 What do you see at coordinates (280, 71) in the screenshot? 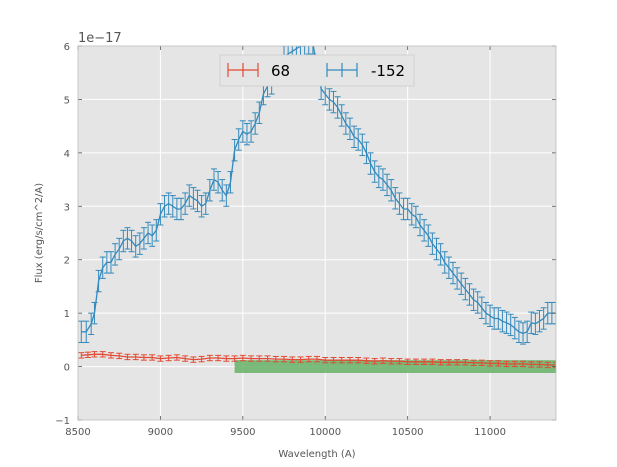
I see `legend-label-68: 68` at bounding box center [280, 71].